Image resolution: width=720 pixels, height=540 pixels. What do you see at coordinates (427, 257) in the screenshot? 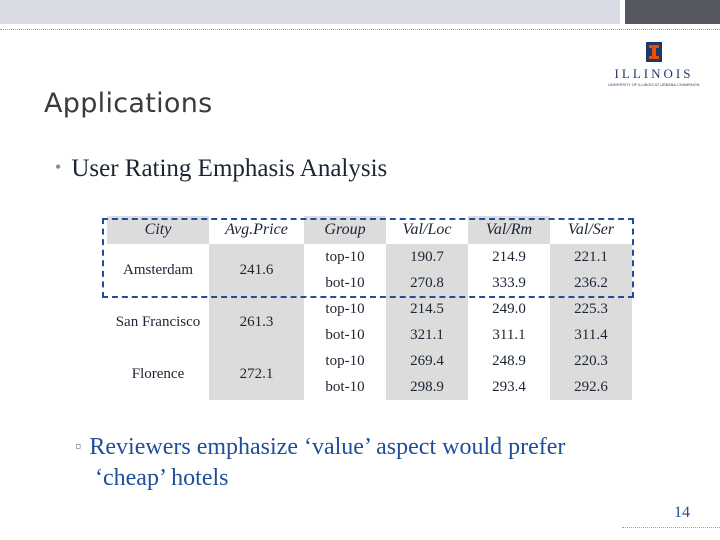
I see `val-loc-cell: 190.7` at bounding box center [427, 257].